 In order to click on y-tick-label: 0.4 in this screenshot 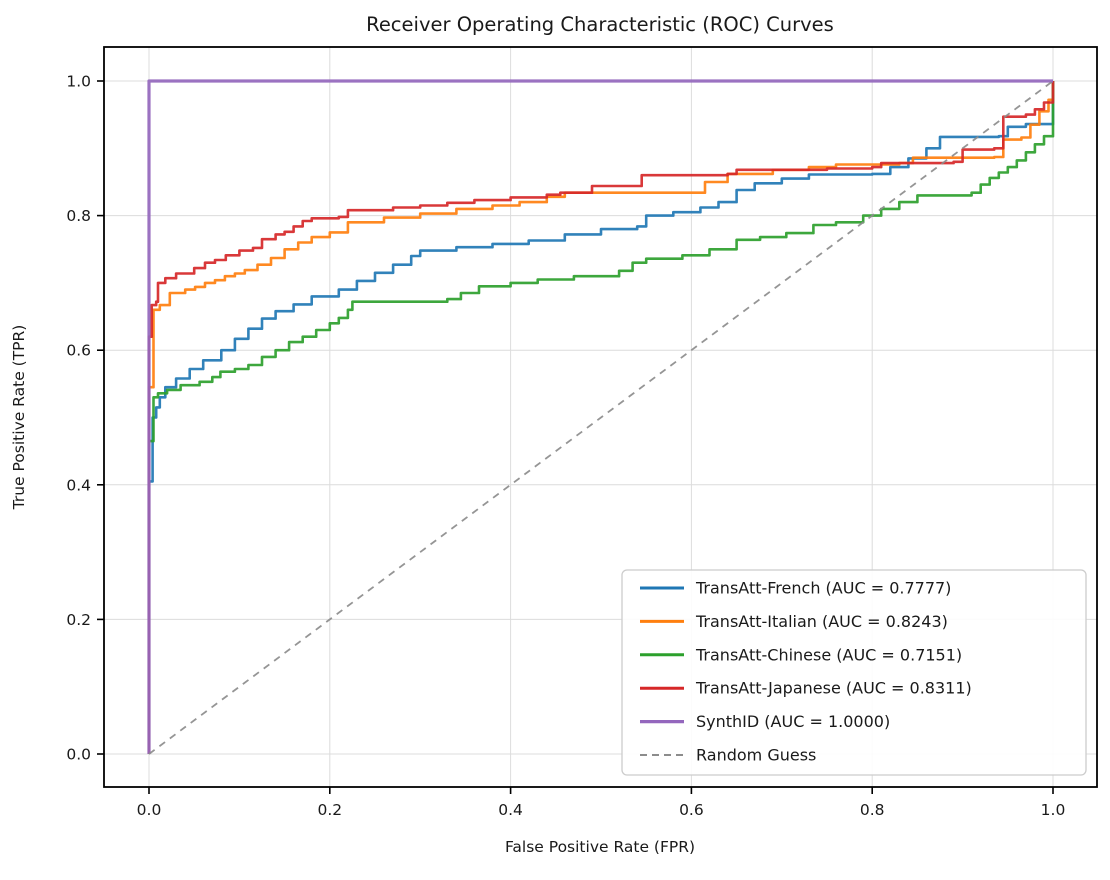, I will do `click(78, 485)`.